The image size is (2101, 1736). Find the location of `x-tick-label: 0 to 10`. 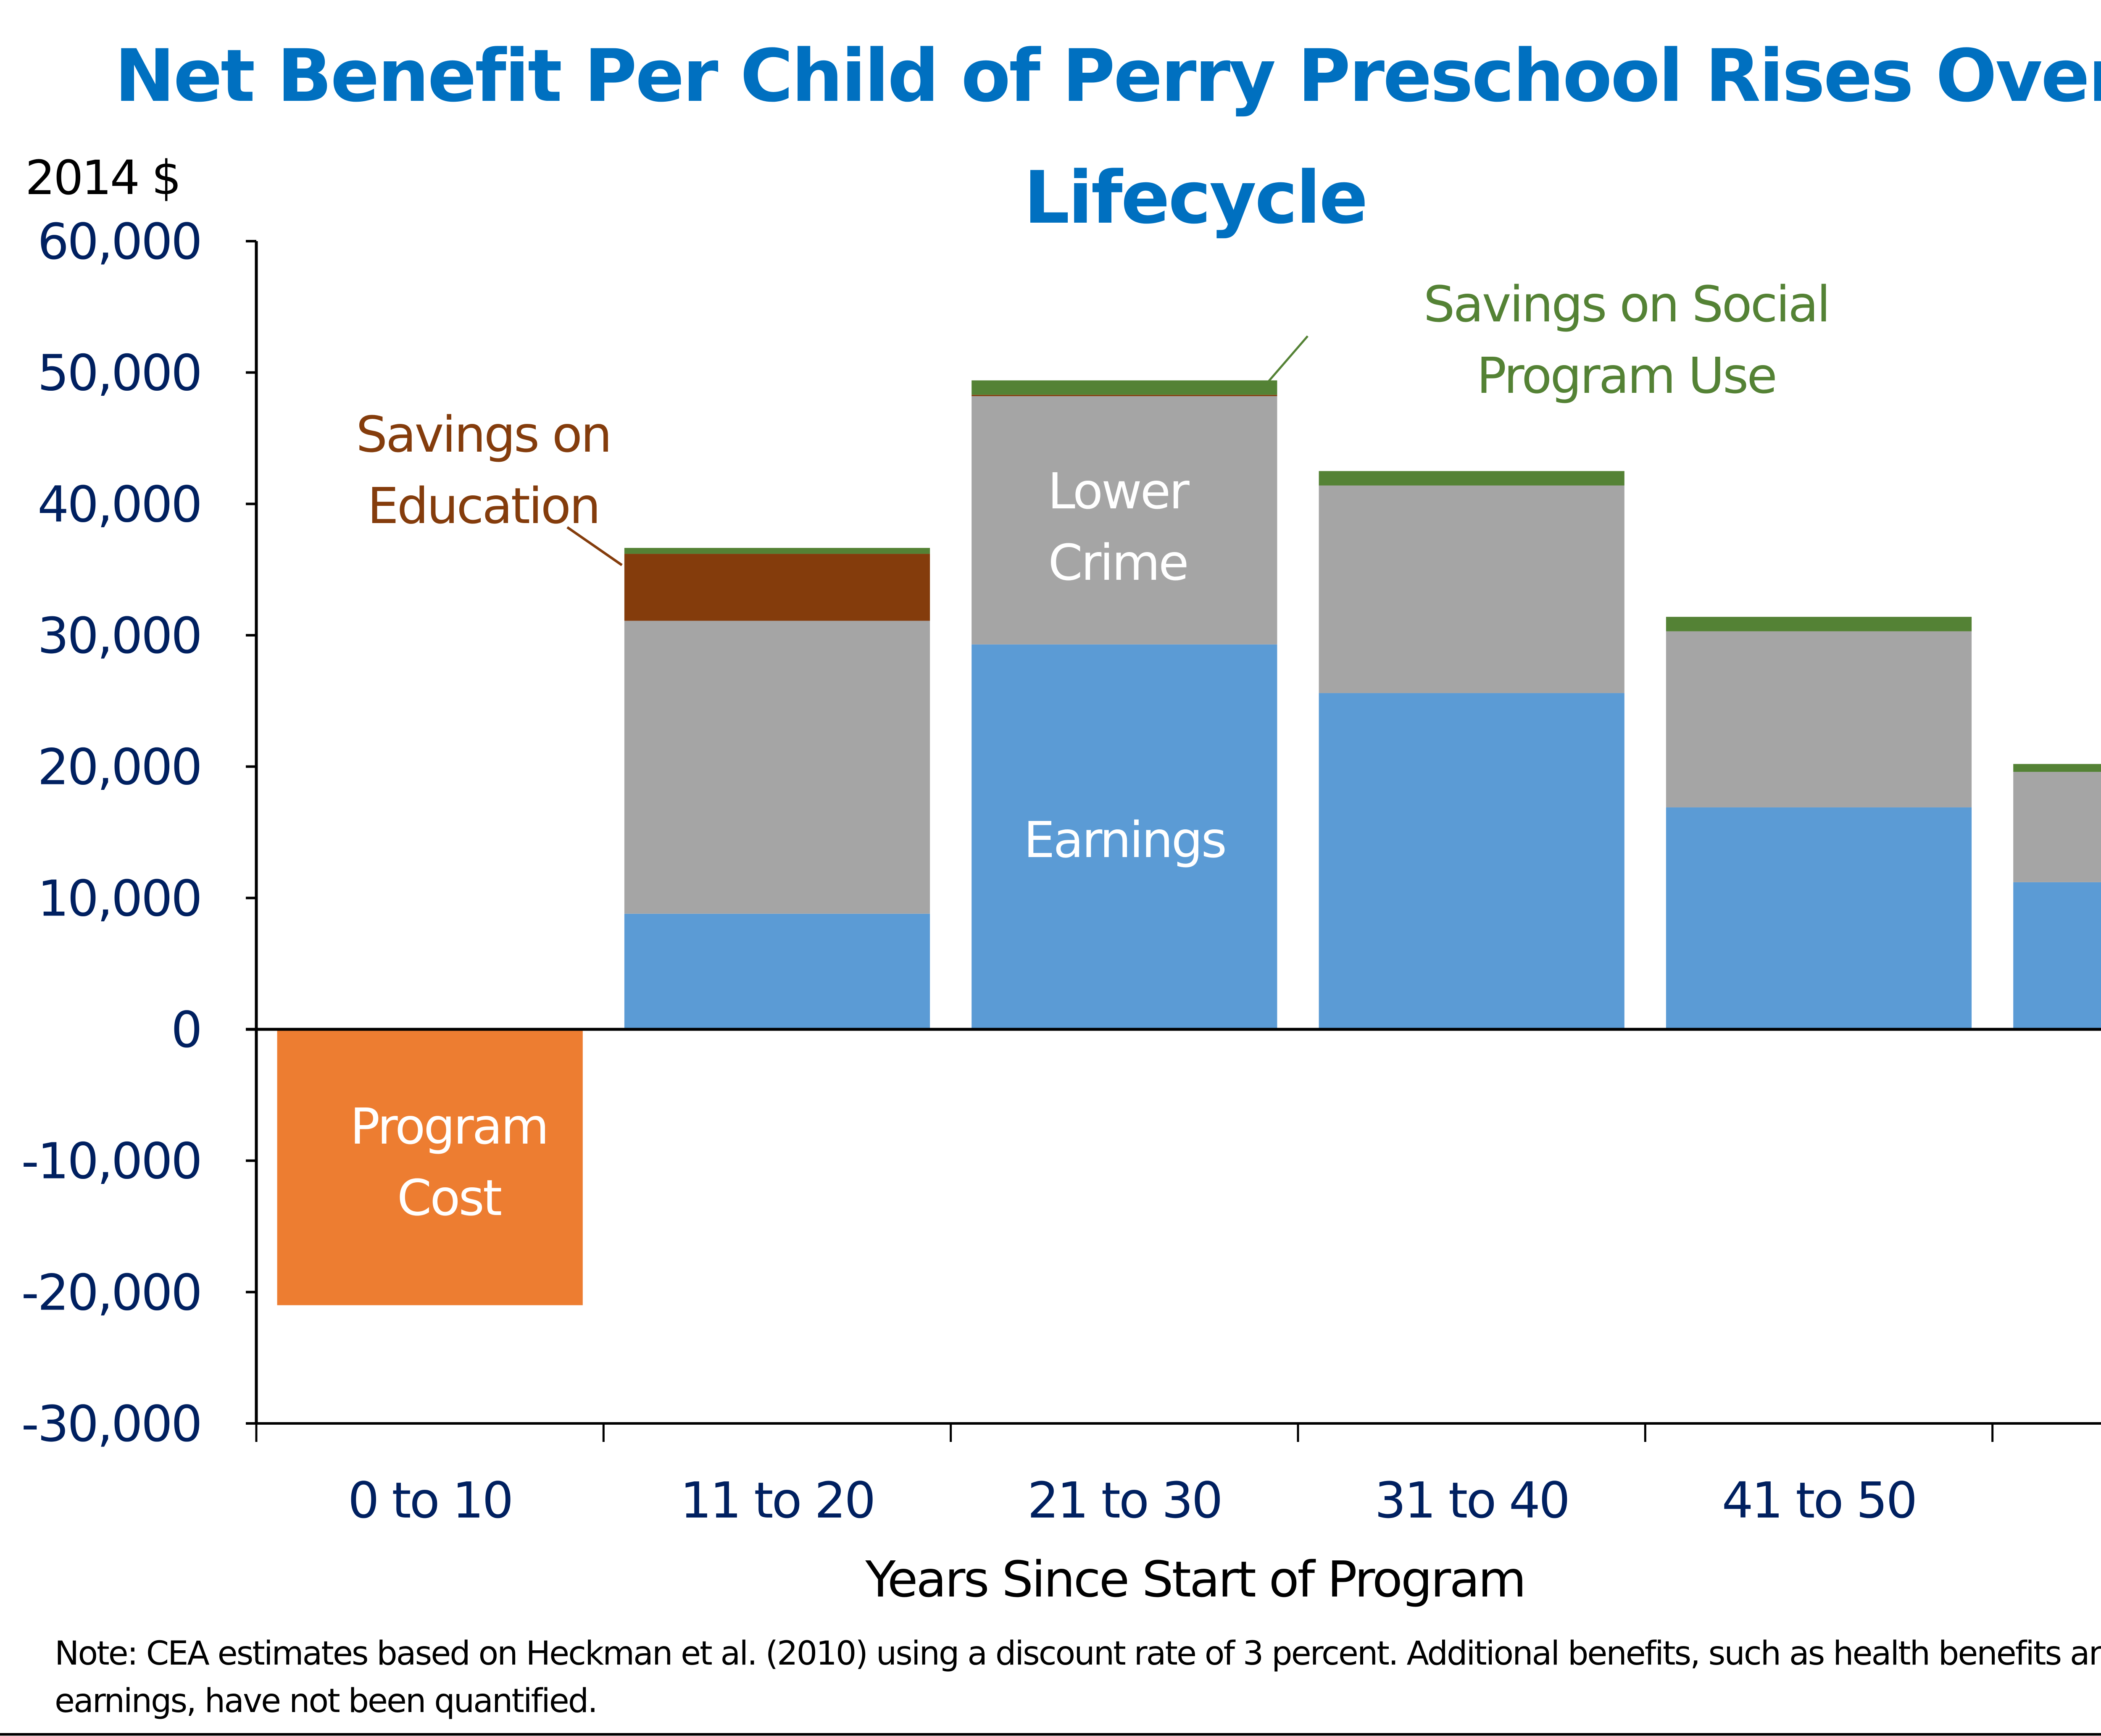

x-tick-label: 0 to 10 is located at coordinates (430, 1500).